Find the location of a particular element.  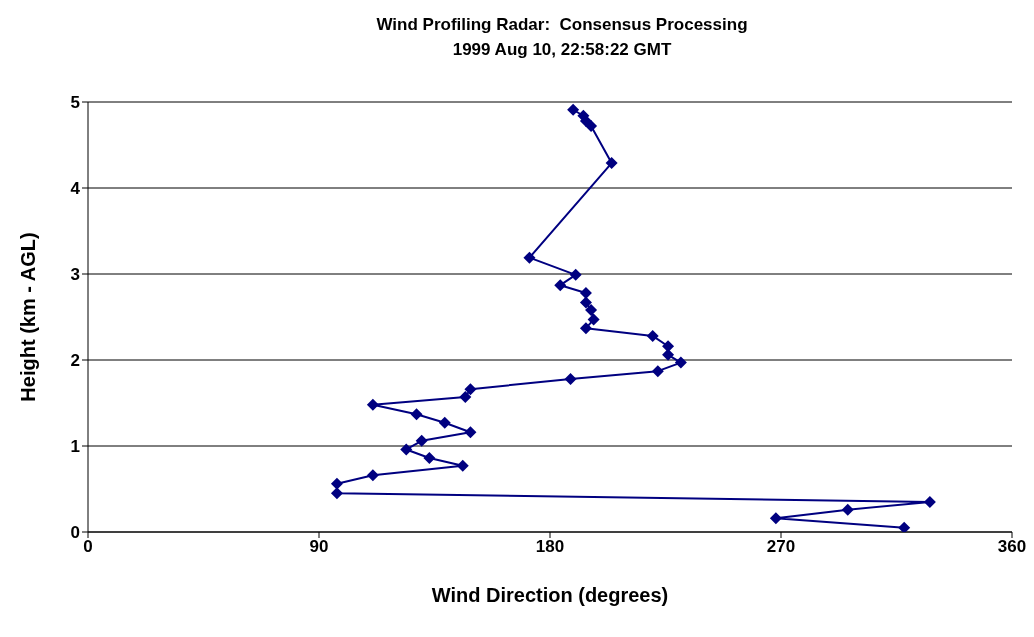

chart-title: Wind Profiling Radar: Consensus Processing is located at coordinates (562, 25).